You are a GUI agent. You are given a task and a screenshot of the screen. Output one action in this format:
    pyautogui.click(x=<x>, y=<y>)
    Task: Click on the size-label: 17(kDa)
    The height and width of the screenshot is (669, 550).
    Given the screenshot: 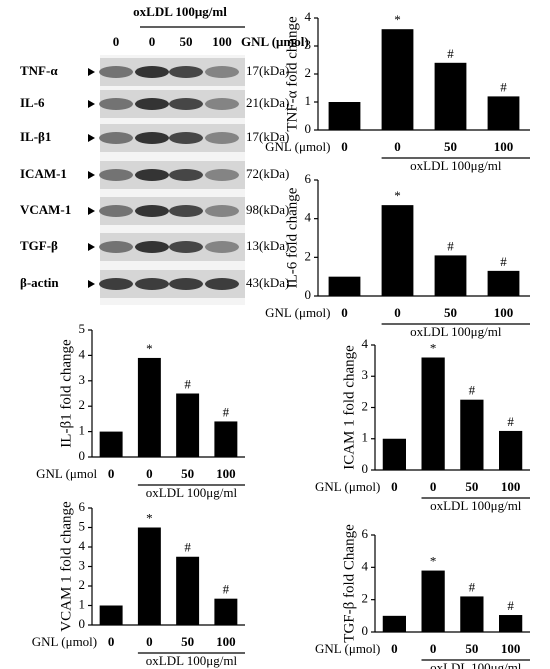 What is the action you would take?
    pyautogui.click(x=267, y=136)
    